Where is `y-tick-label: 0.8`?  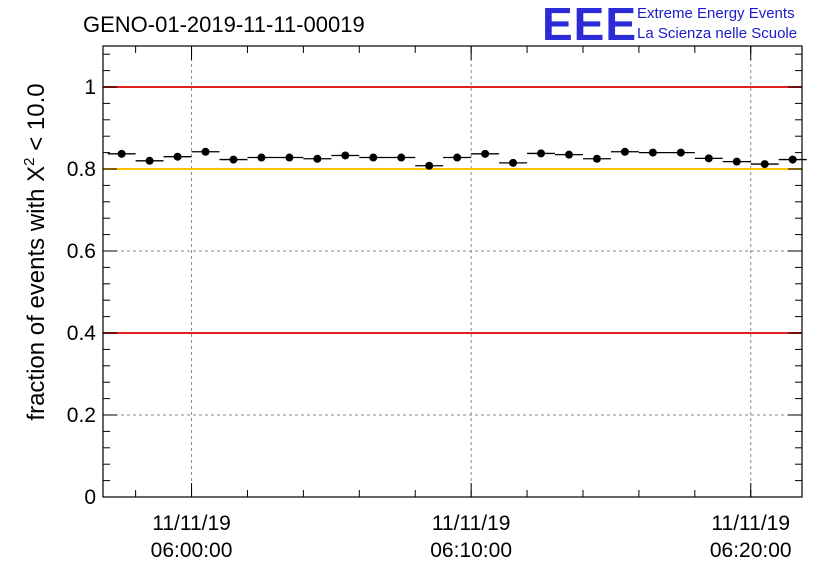 y-tick-label: 0.8 is located at coordinates (81, 169).